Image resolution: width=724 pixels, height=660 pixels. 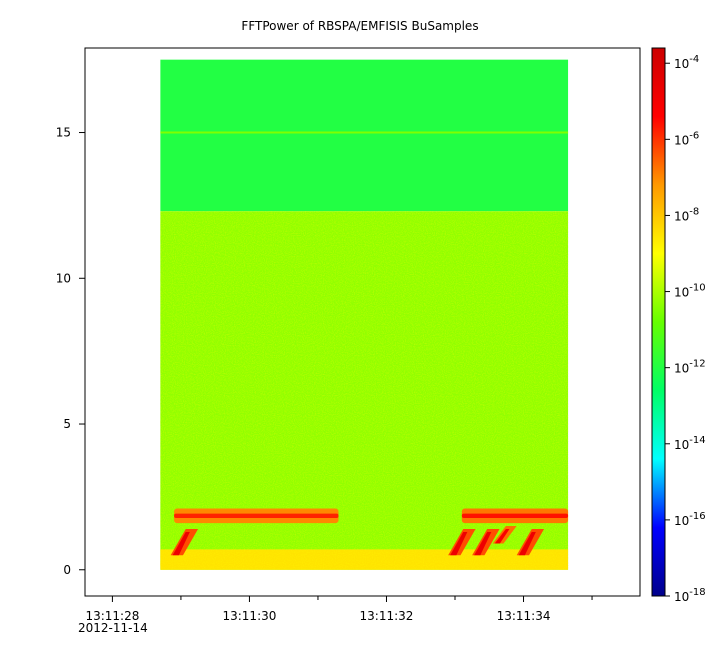 I want to click on y-tick-label: 10, so click(x=63, y=278).